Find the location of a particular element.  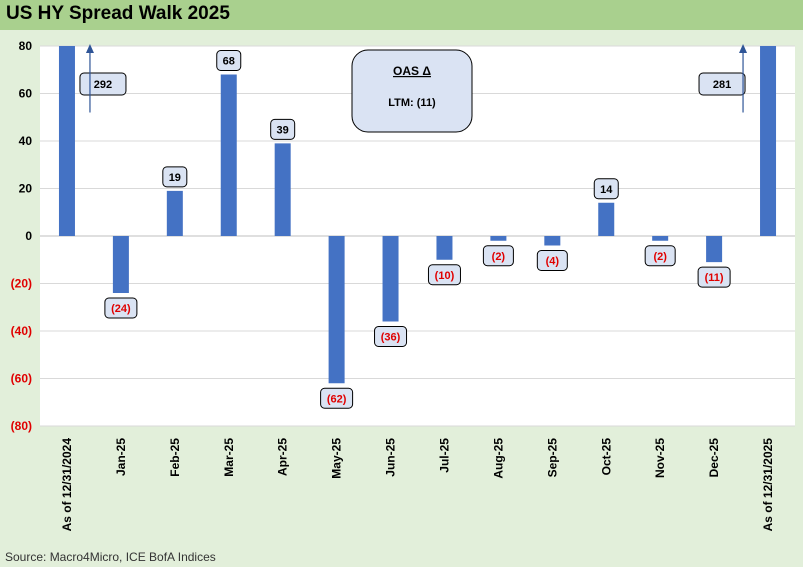

x-tick-label: Apr-25 is located at coordinates (283, 457).